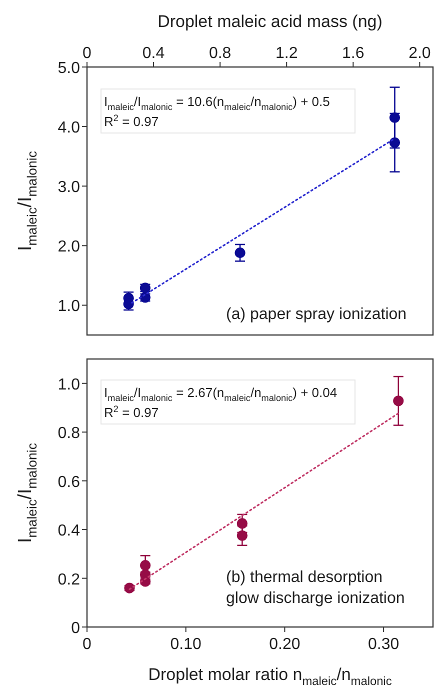  I want to click on x-tick-label: 0.20, so click(284, 644).